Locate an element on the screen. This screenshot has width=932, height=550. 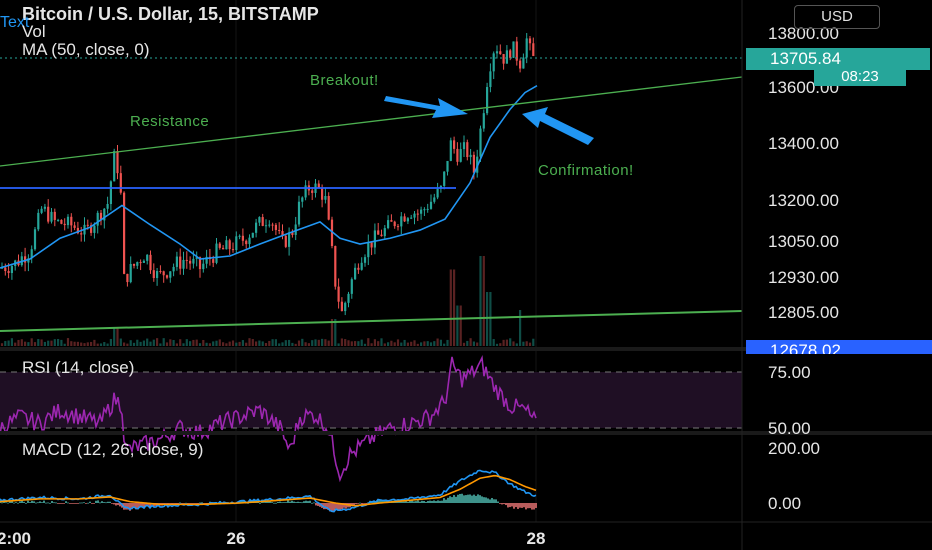
moving-average-indicator-label: MA (50, close, 0) is located at coordinates (86, 49).